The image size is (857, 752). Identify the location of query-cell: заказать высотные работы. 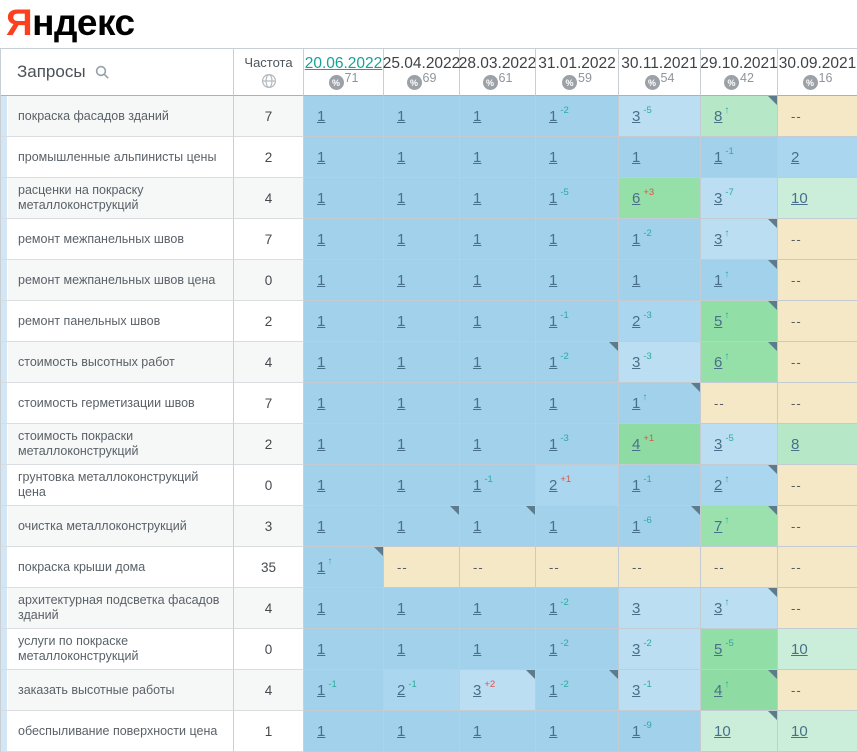
(117, 690).